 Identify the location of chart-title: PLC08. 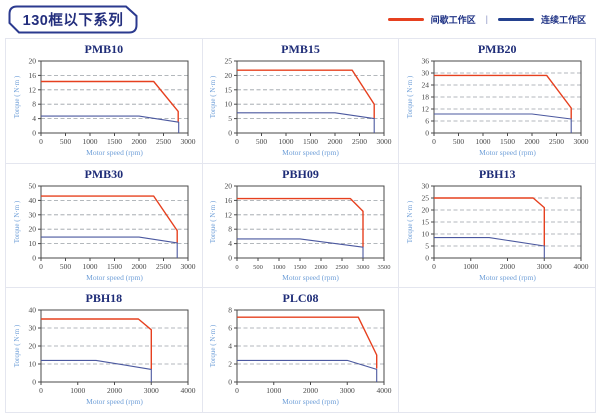
(300, 298).